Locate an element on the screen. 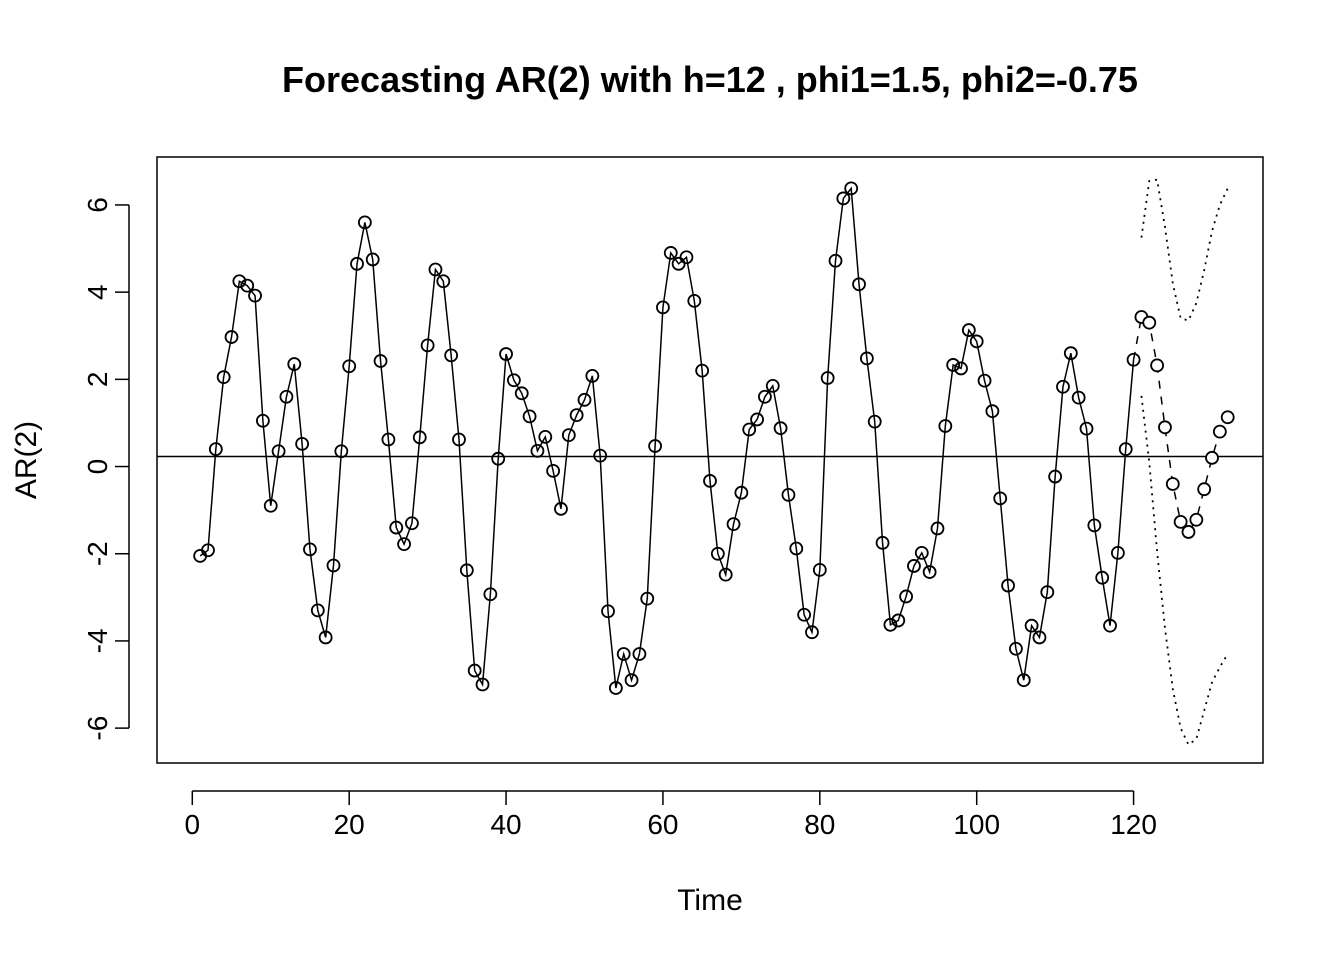 Image resolution: width=1344 pixels, height=960 pixels. y-axis: -6 -4 -2 0 2 4 6 is located at coordinates (106, 469).